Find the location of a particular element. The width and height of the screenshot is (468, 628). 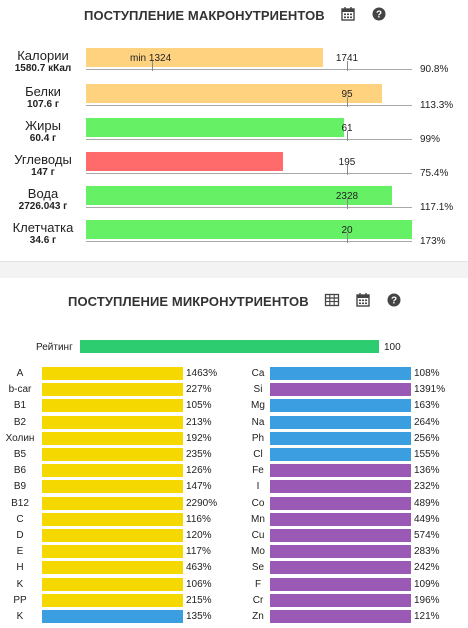

micronutrient-name: D is located at coordinates (20, 535).